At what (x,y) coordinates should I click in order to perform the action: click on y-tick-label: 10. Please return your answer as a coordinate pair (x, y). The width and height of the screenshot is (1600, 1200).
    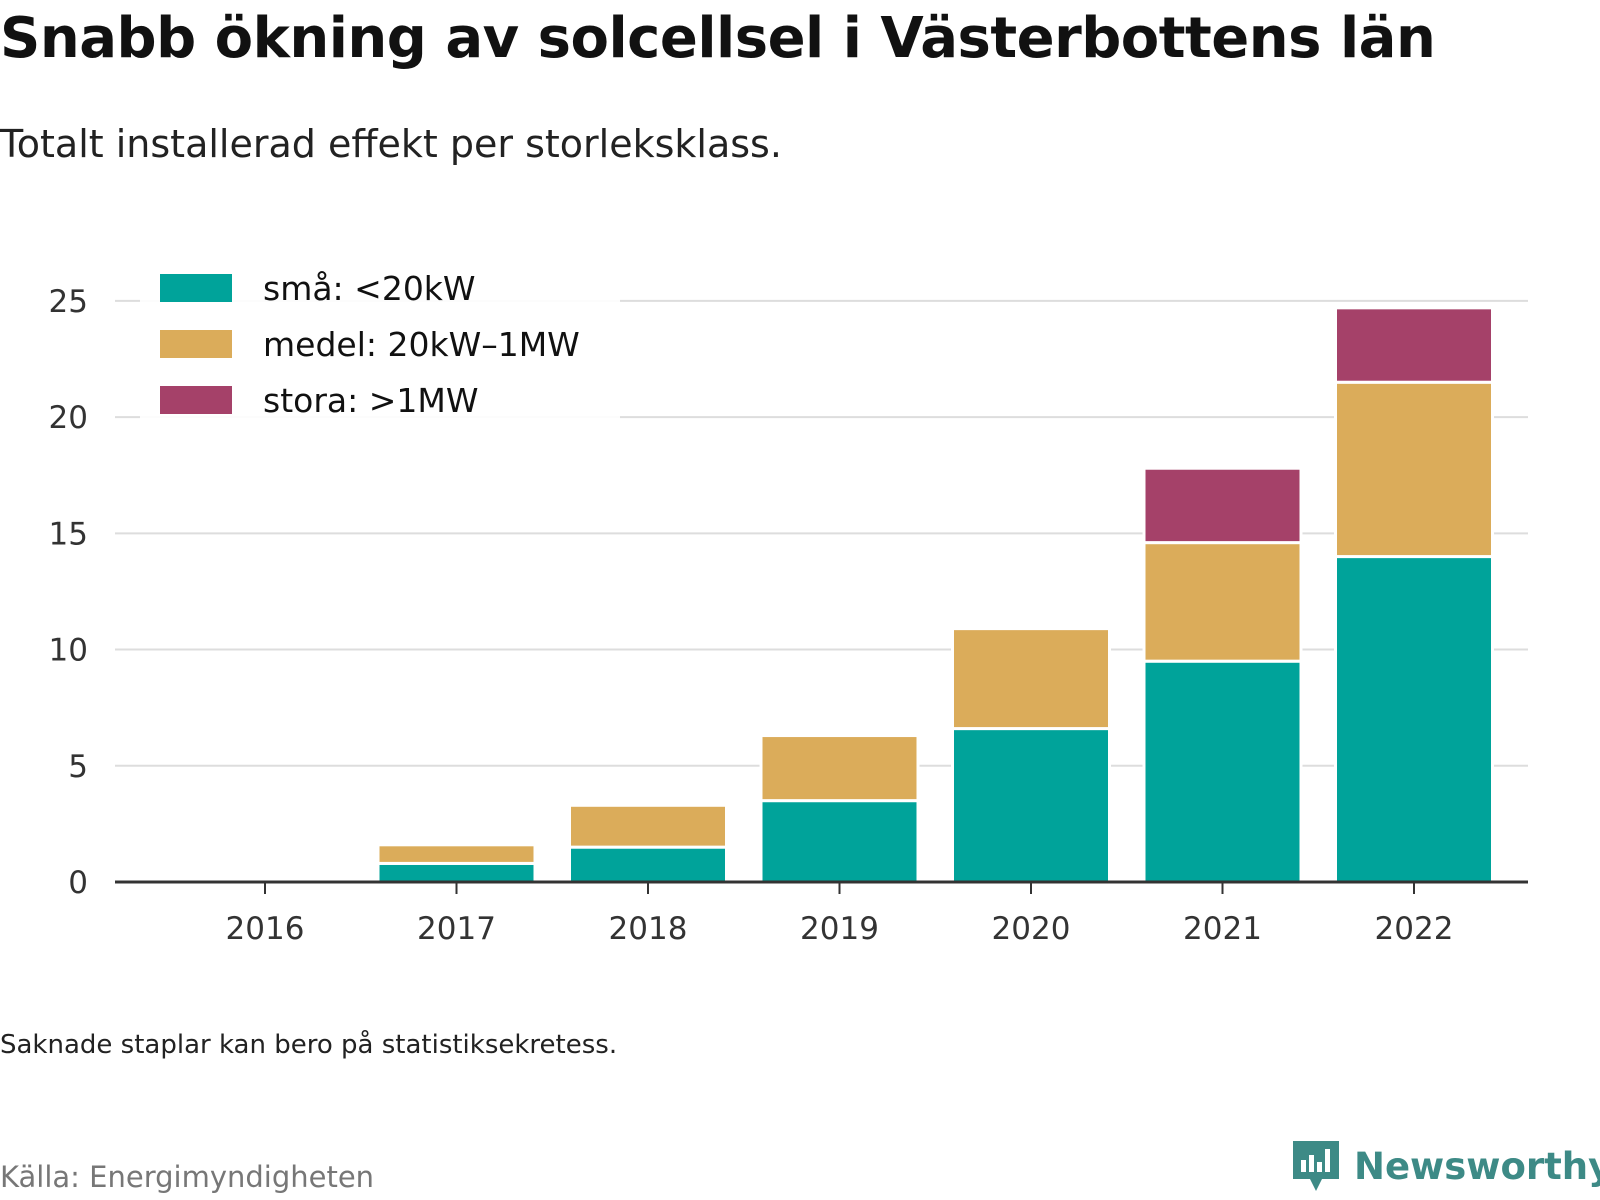
    Looking at the image, I should click on (68, 651).